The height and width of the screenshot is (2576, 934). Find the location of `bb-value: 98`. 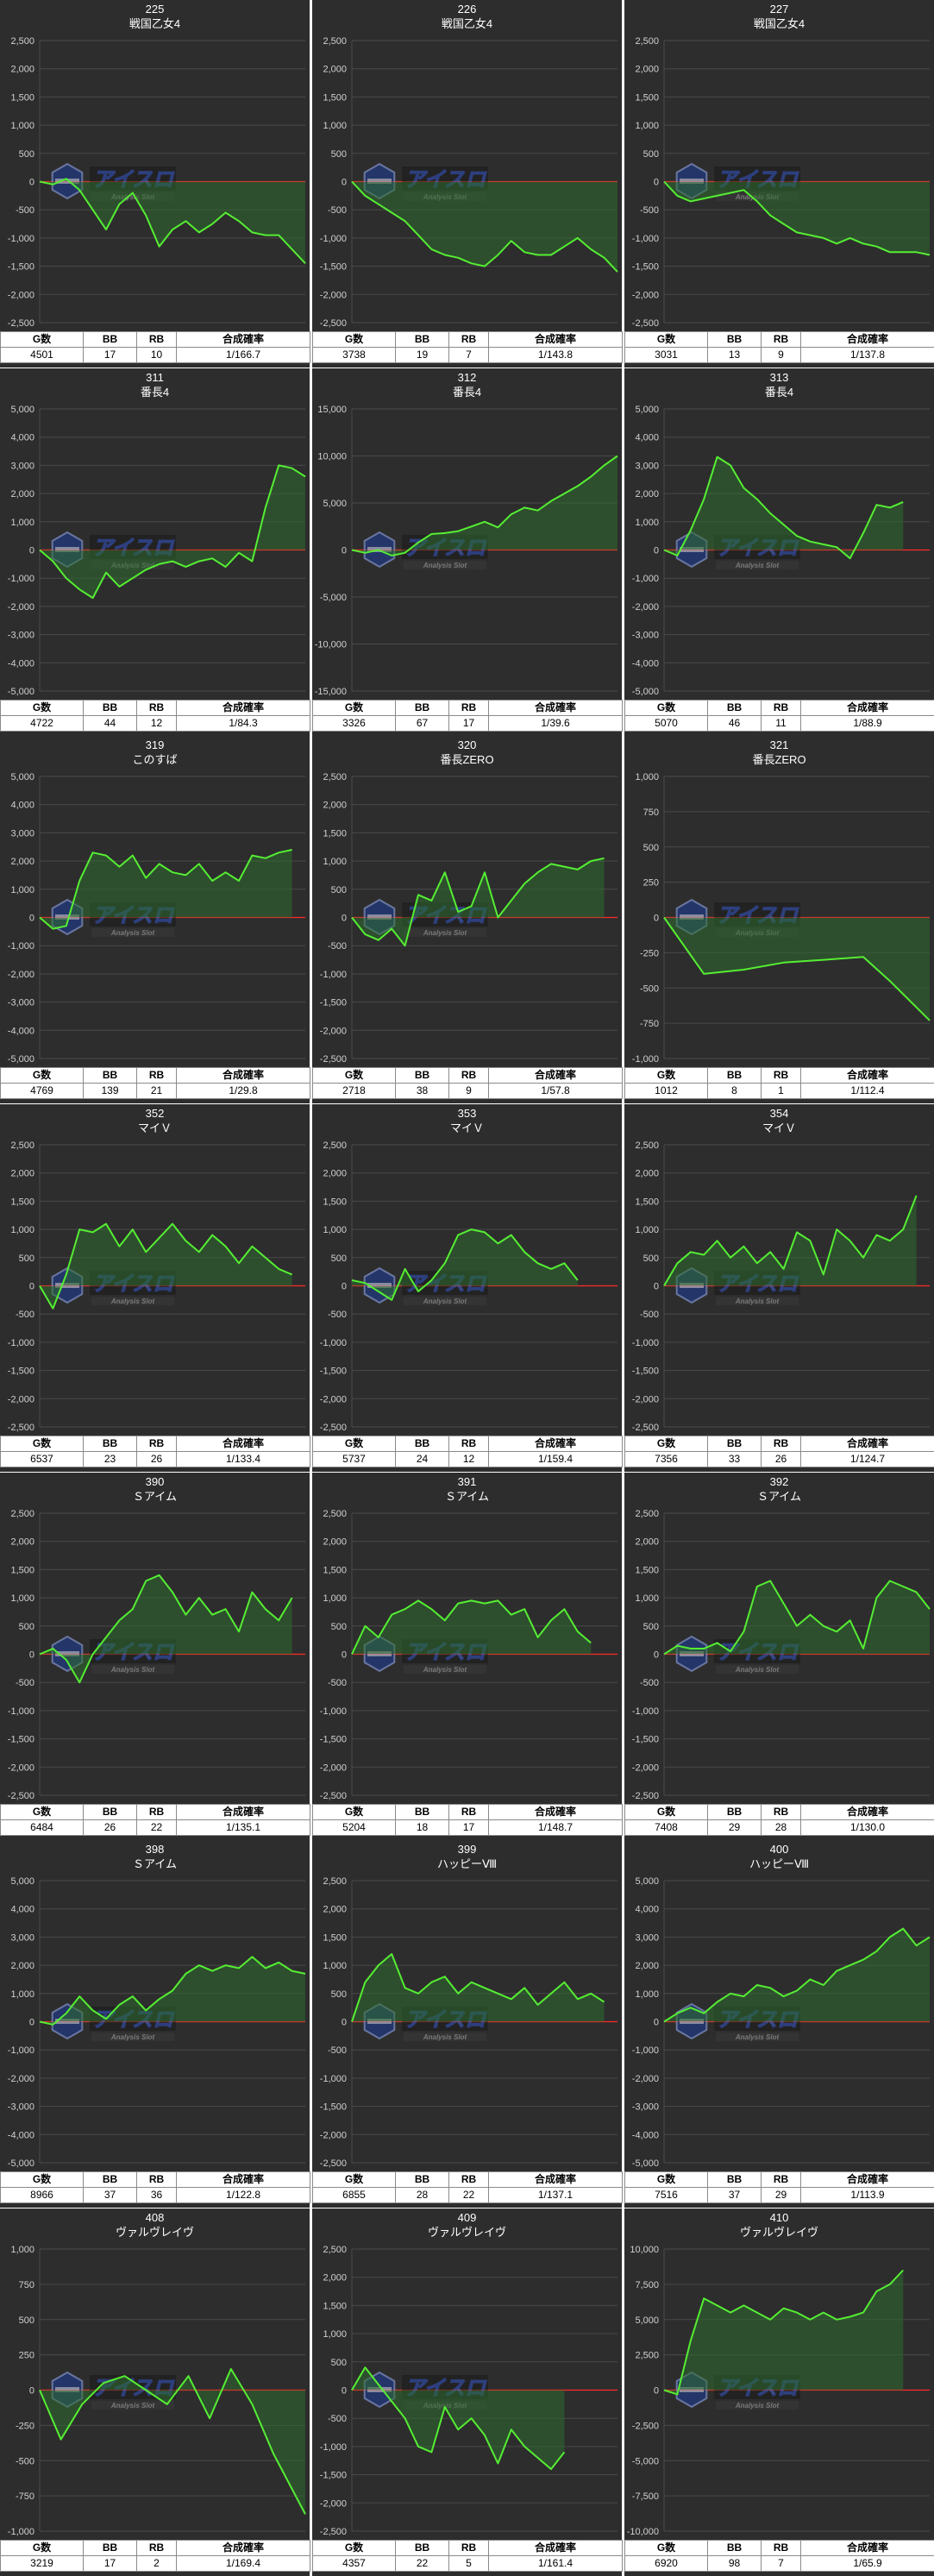

bb-value: 98 is located at coordinates (735, 2564).